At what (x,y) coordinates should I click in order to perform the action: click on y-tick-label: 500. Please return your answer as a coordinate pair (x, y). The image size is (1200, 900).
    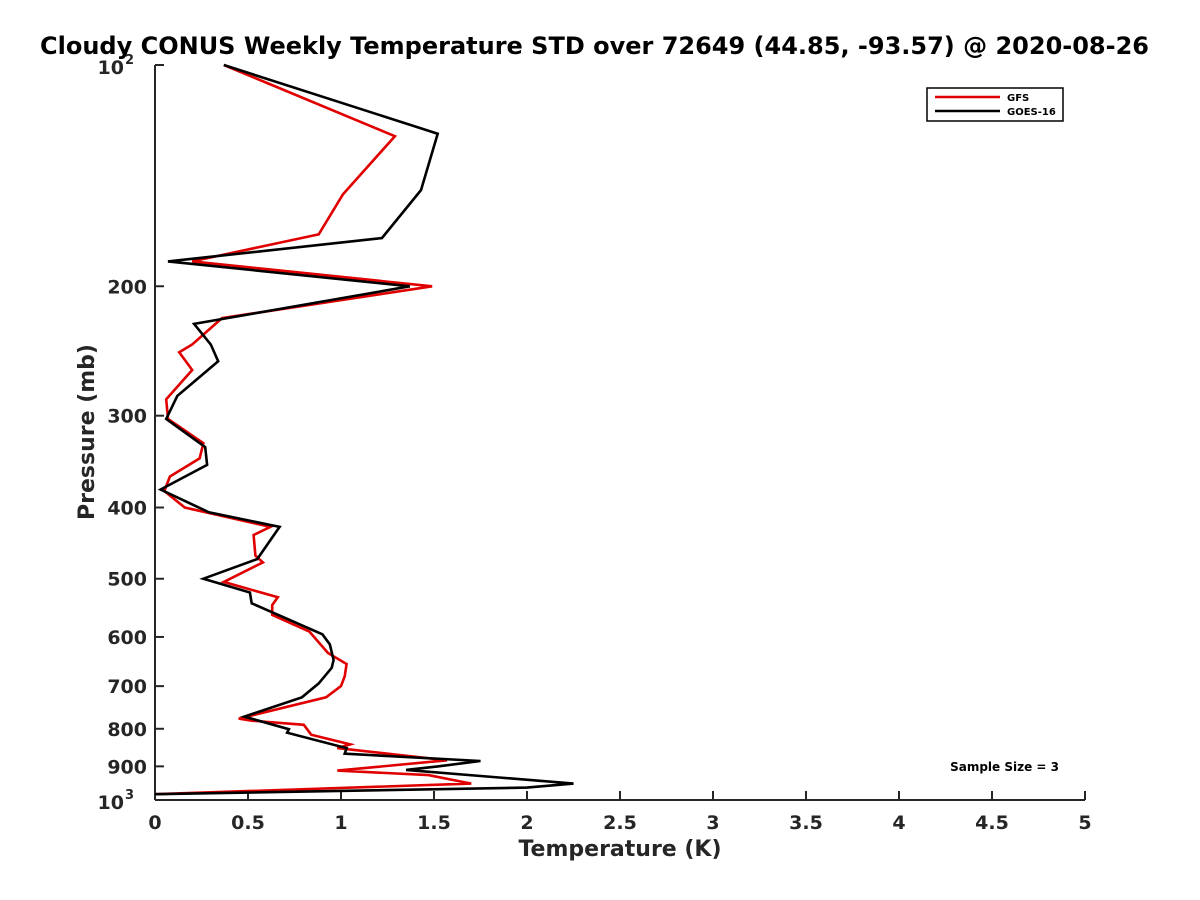
    Looking at the image, I should click on (127, 580).